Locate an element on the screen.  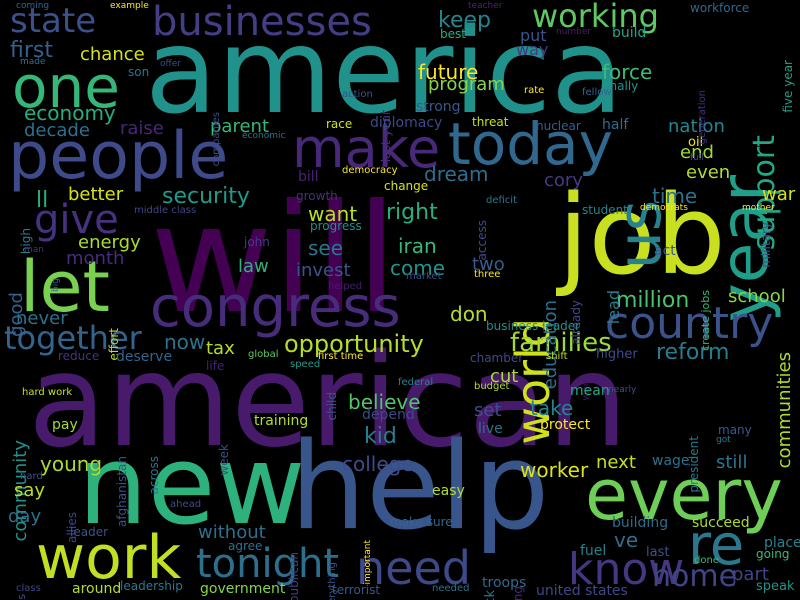
word-growth: growth is located at coordinates (317, 196).